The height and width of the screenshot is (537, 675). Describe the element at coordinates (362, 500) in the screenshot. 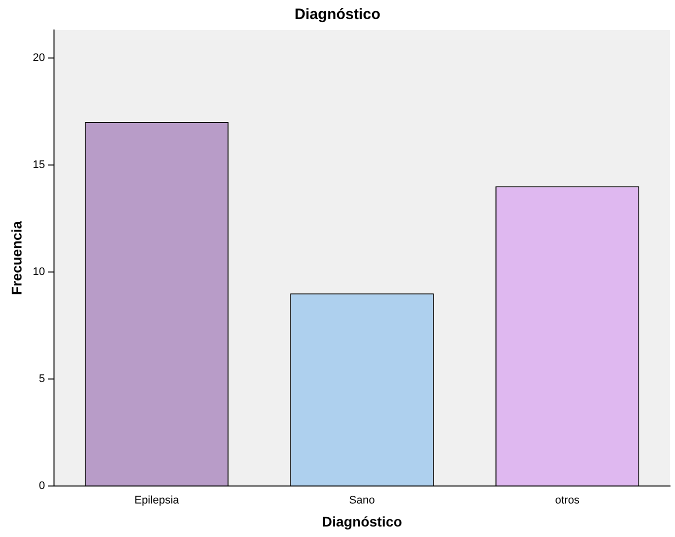

I see `x-tick-label: Sano` at that location.